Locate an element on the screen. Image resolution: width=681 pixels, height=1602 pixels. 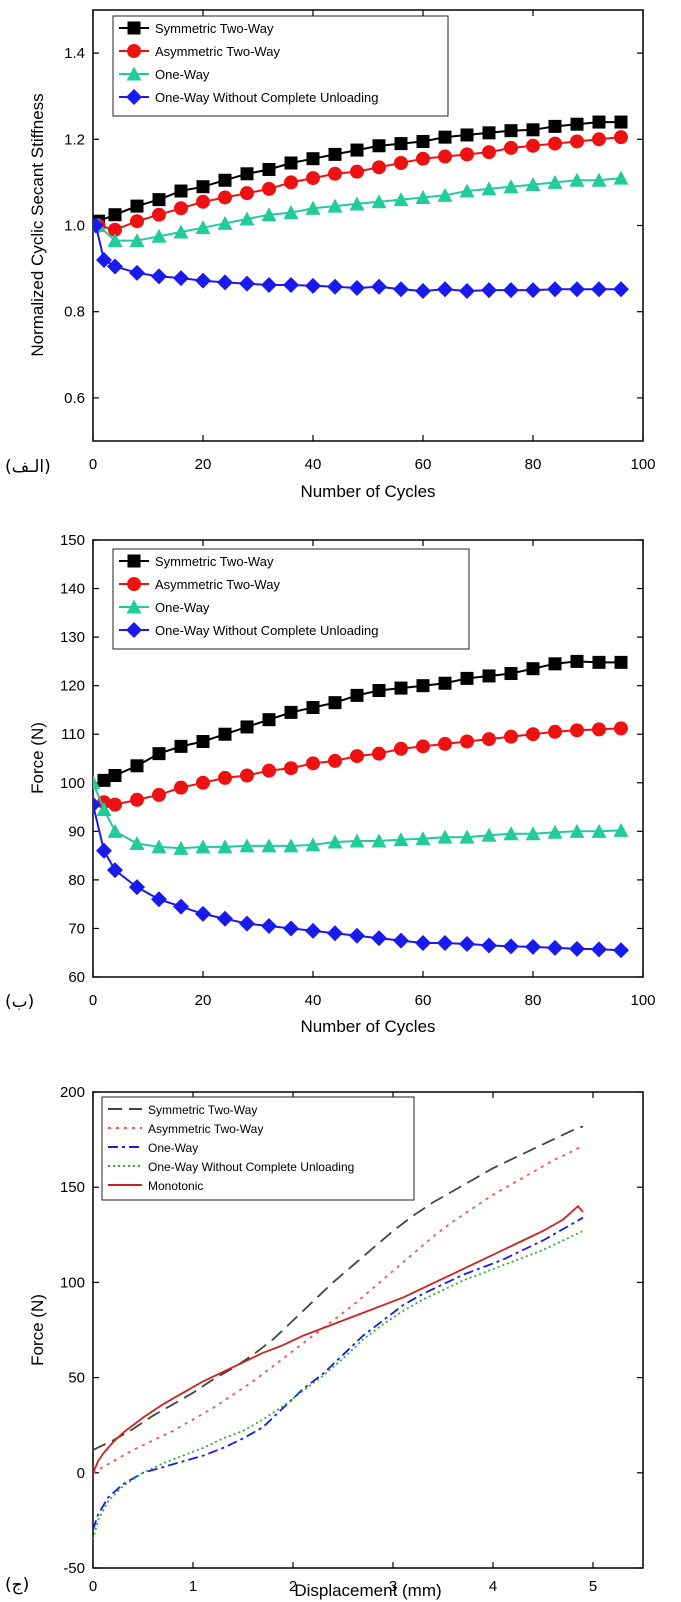
y-tick-label: 110 is located at coordinates (73, 734).